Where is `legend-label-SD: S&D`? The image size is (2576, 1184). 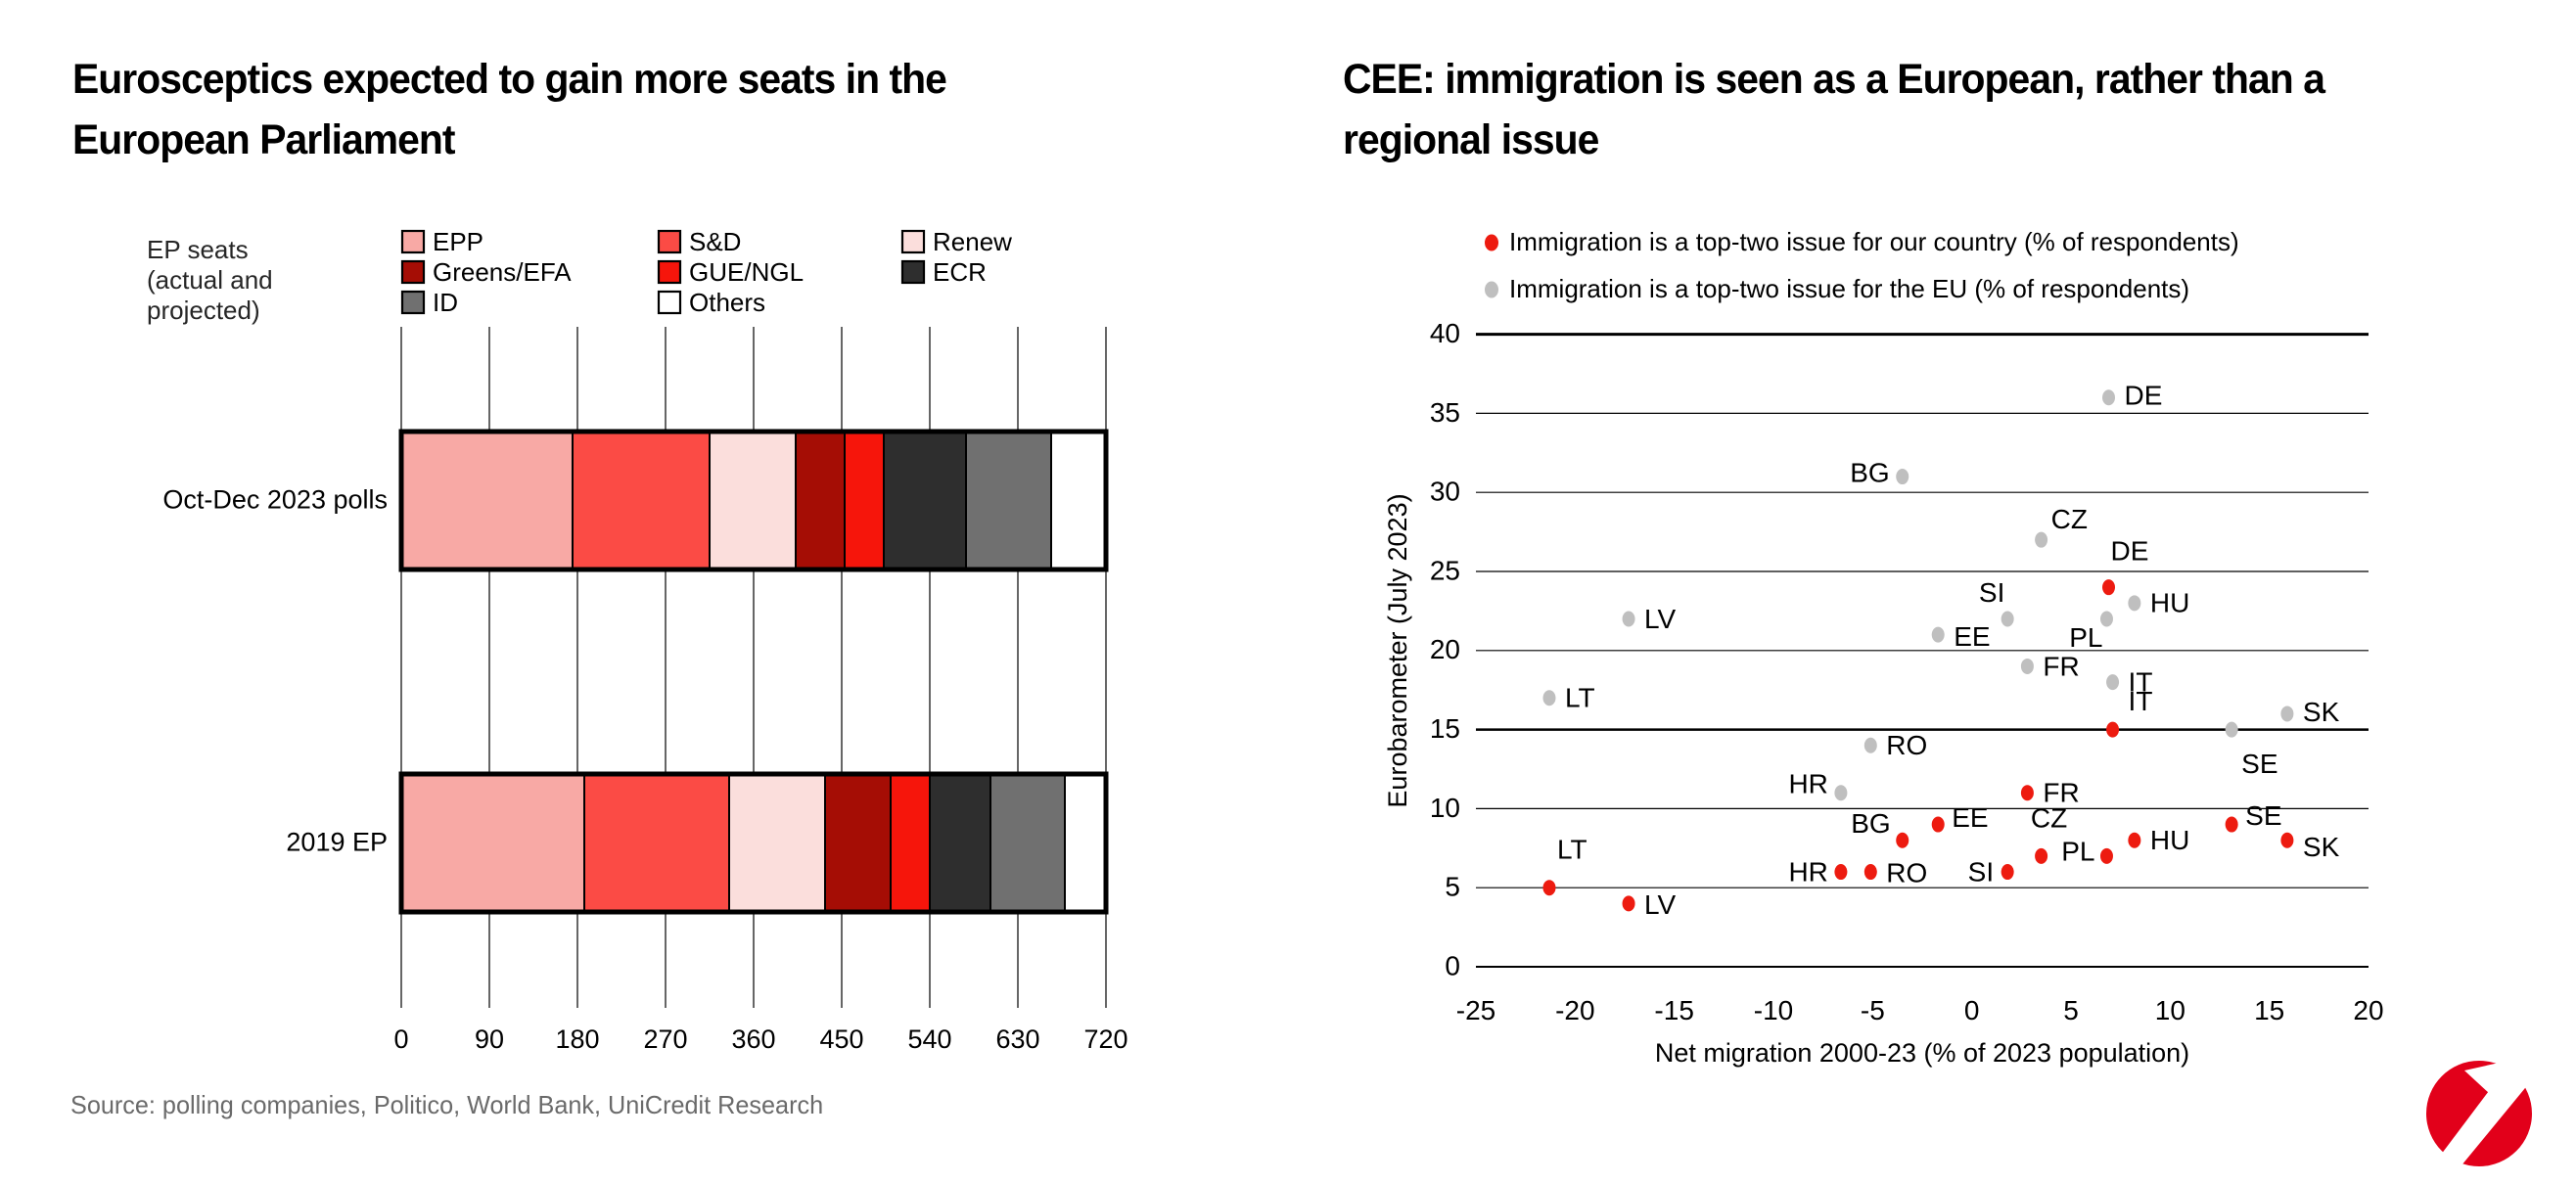
legend-label-SD: S&D is located at coordinates (715, 241).